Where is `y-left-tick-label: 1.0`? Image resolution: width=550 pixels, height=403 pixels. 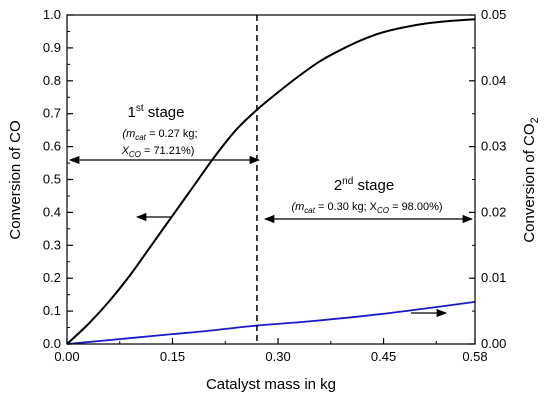 y-left-tick-label: 1.0 is located at coordinates (52, 14).